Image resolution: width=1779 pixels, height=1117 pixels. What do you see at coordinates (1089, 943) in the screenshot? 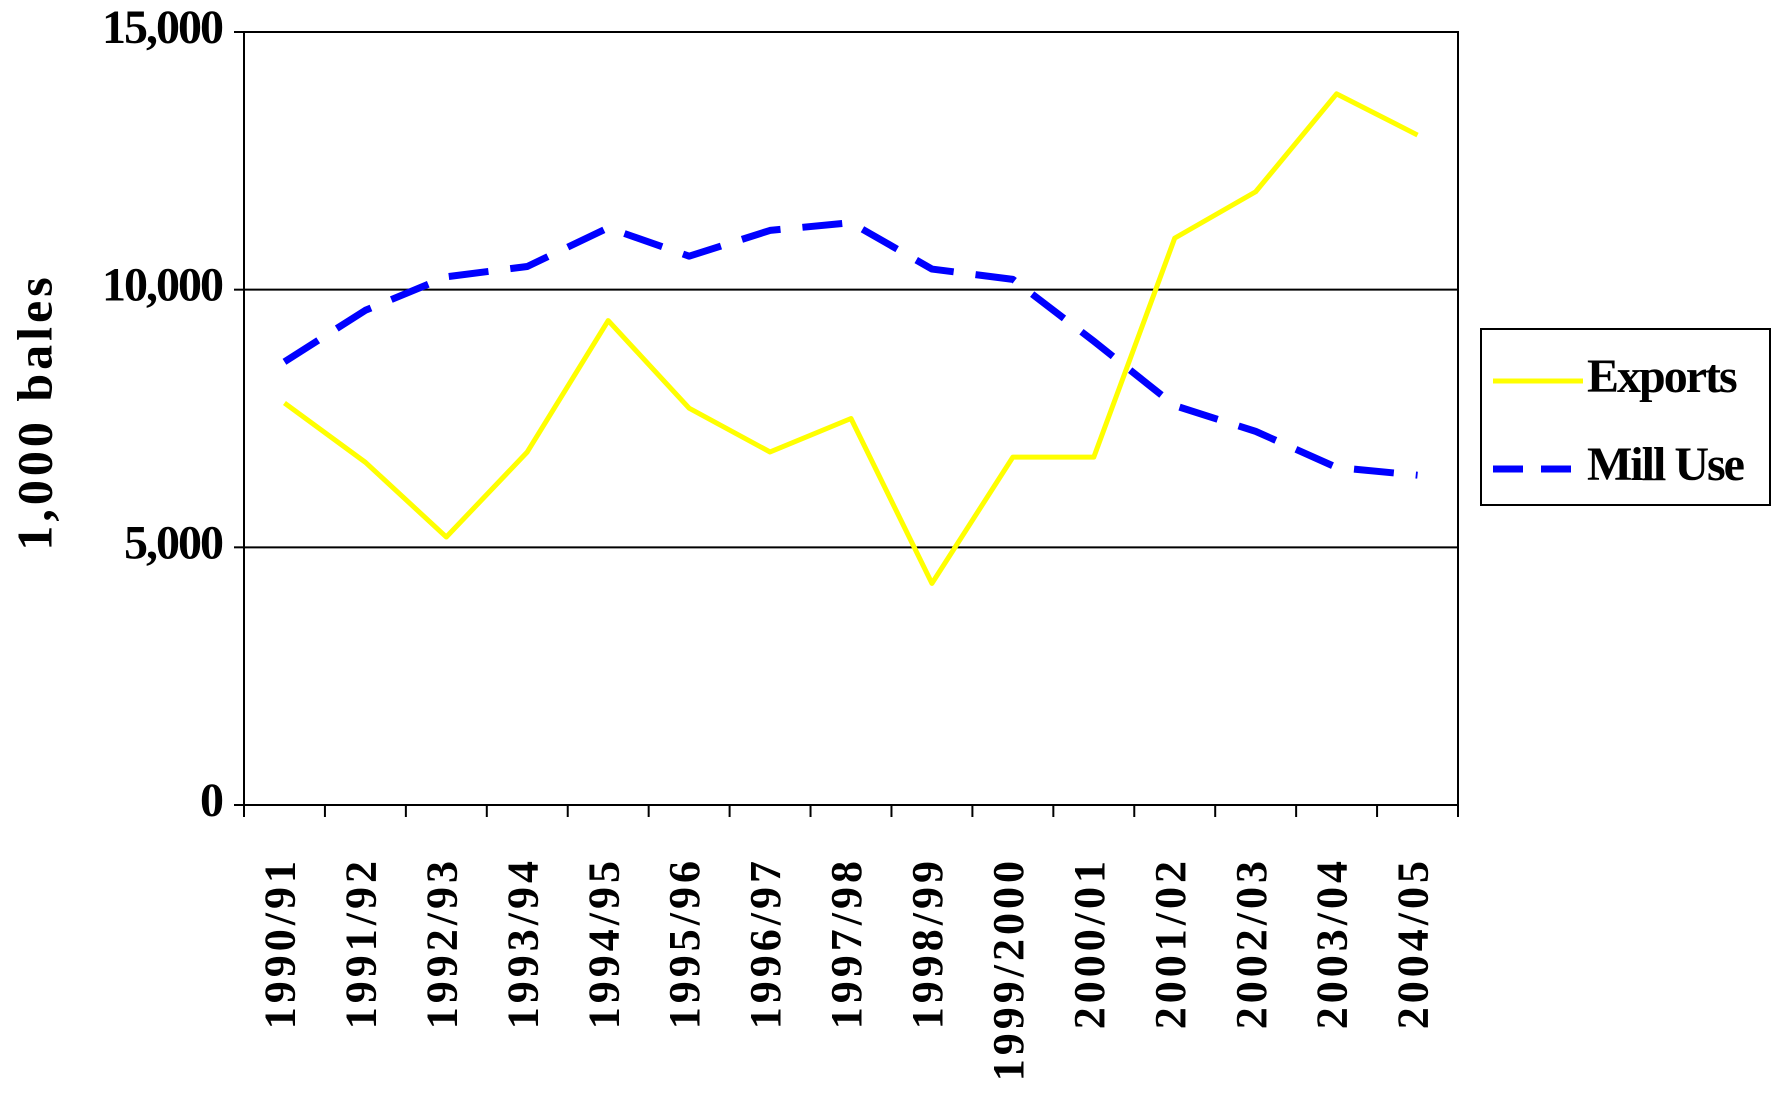
I see `x-tick-label: 2000/01` at bounding box center [1089, 943].